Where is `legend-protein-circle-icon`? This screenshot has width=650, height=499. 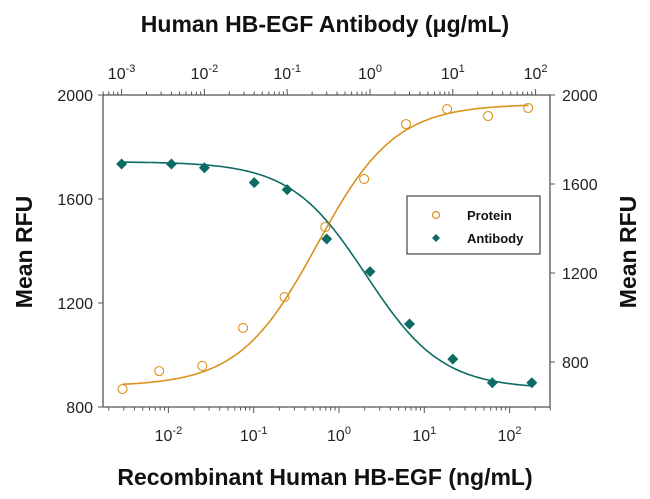
legend-protein-circle-icon is located at coordinates (436, 215).